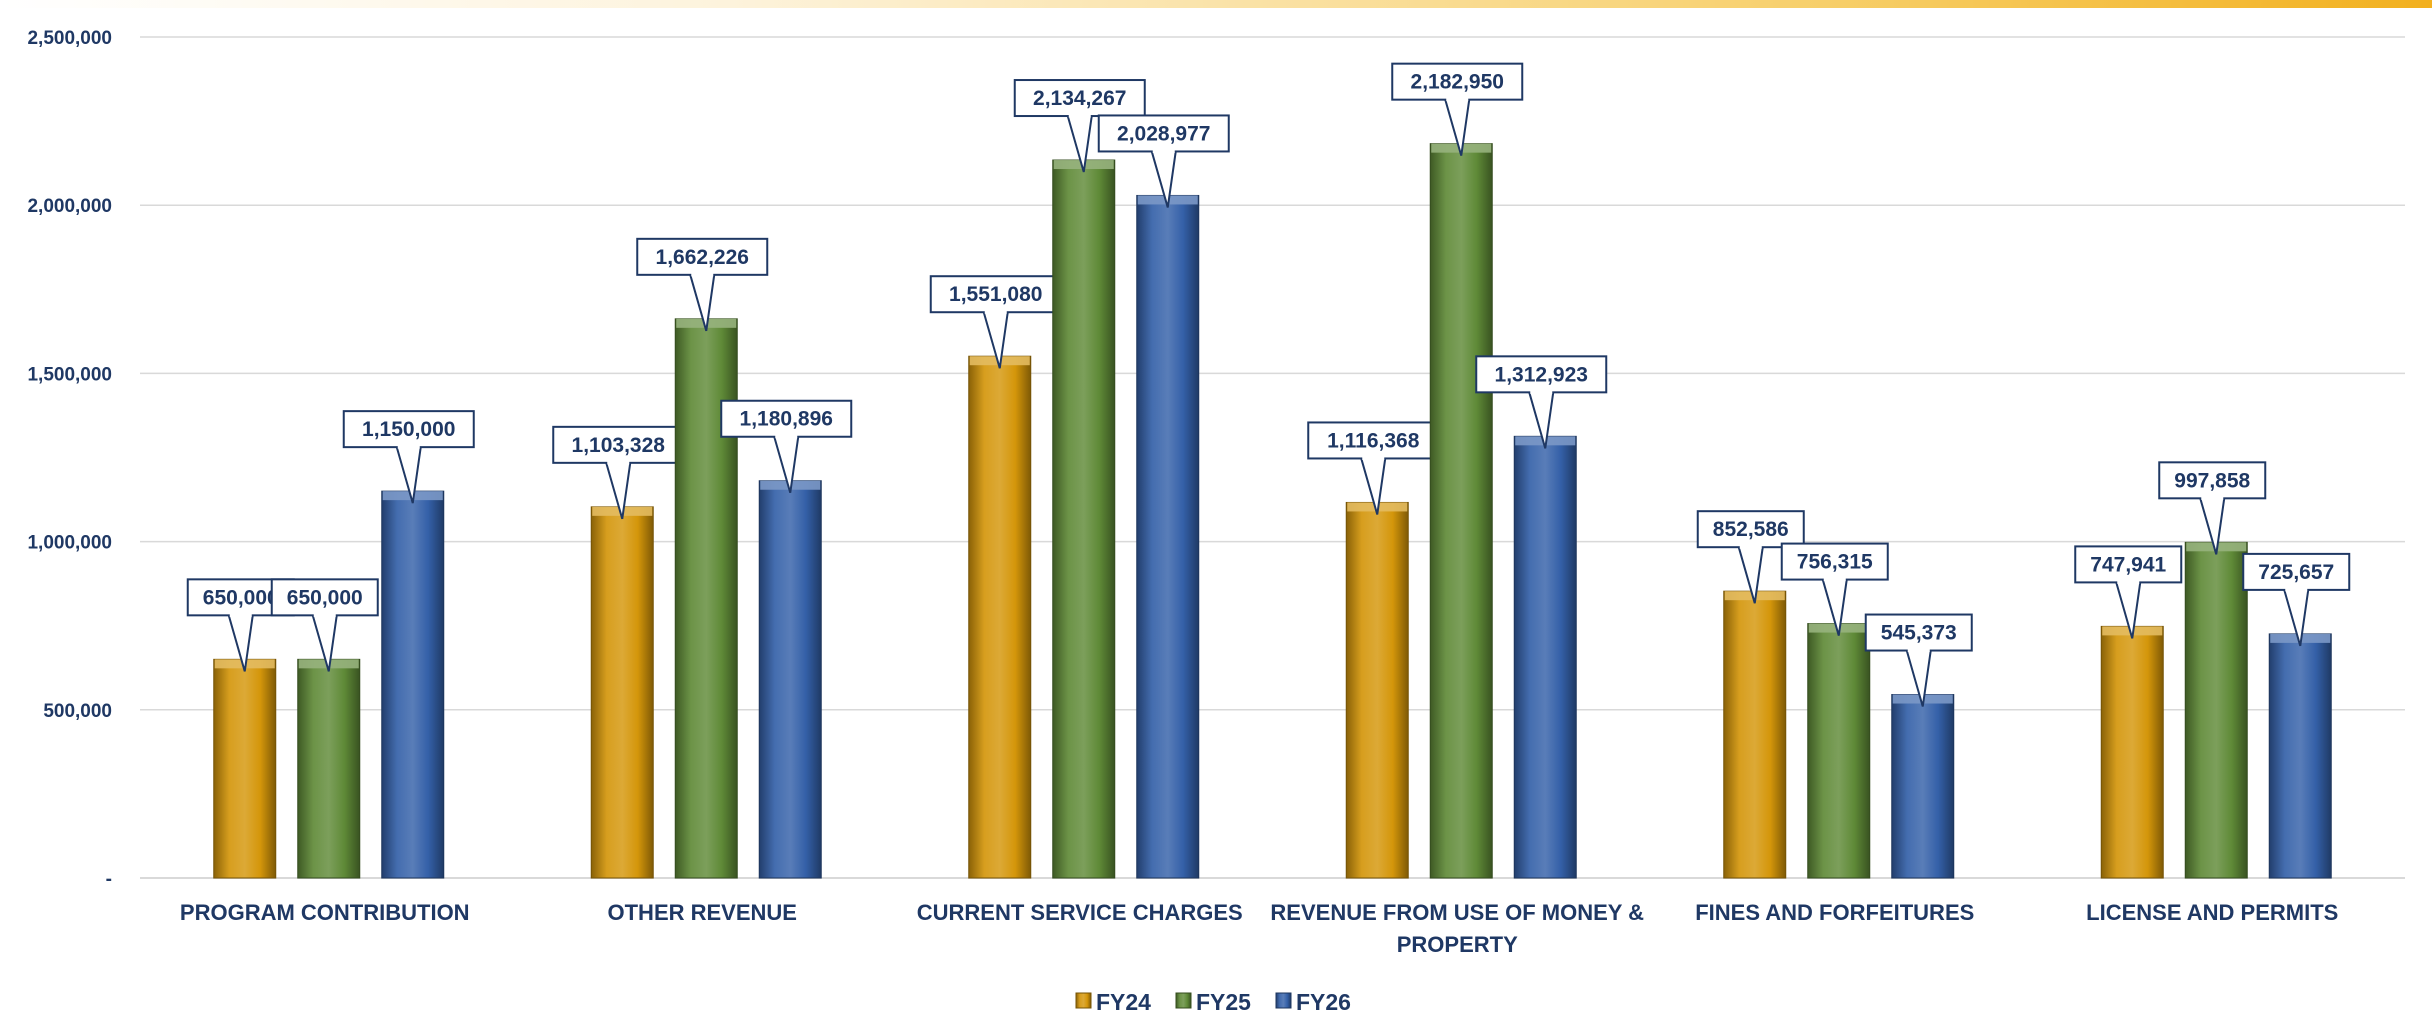 The height and width of the screenshot is (1015, 2432). I want to click on data-label: 756,315, so click(1835, 562).